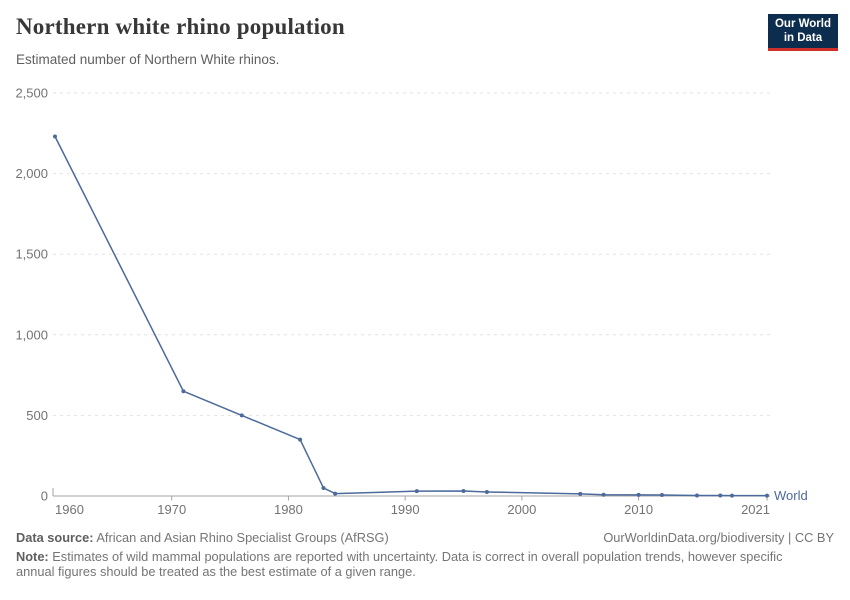 This screenshot has width=850, height=600. Describe the element at coordinates (802, 24) in the screenshot. I see `owid-logo-line1: Our World` at that location.